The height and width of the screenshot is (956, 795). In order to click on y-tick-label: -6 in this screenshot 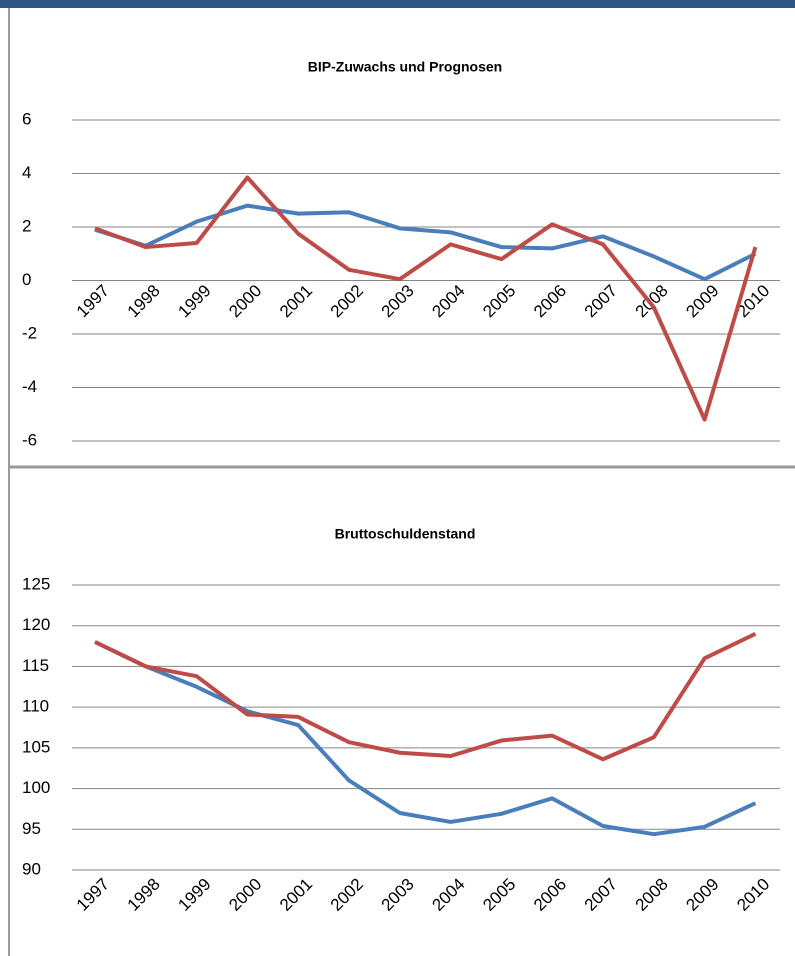, I will do `click(29, 439)`.